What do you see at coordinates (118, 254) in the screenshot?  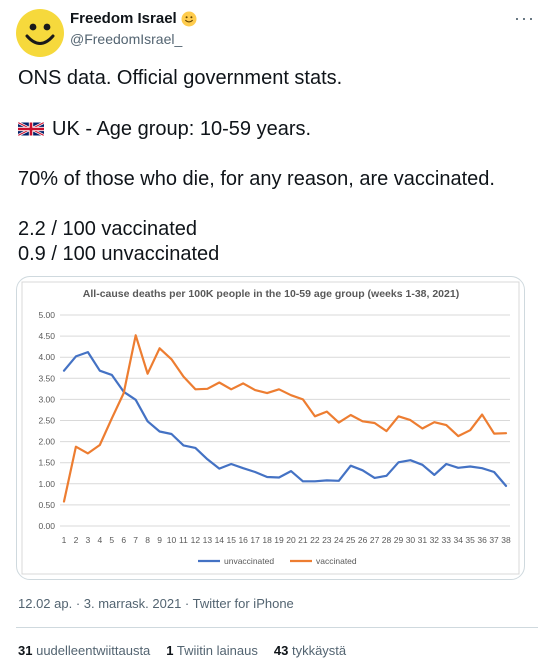 I see `tweet-text-line-5: 0.9 / 100 unvaccinated` at bounding box center [118, 254].